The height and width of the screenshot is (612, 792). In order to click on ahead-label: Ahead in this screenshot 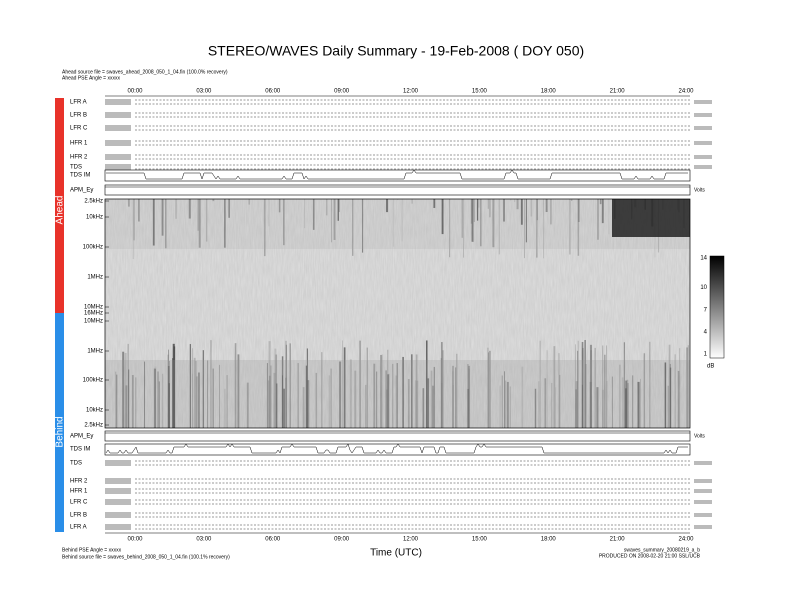, I will do `click(60, 210)`.